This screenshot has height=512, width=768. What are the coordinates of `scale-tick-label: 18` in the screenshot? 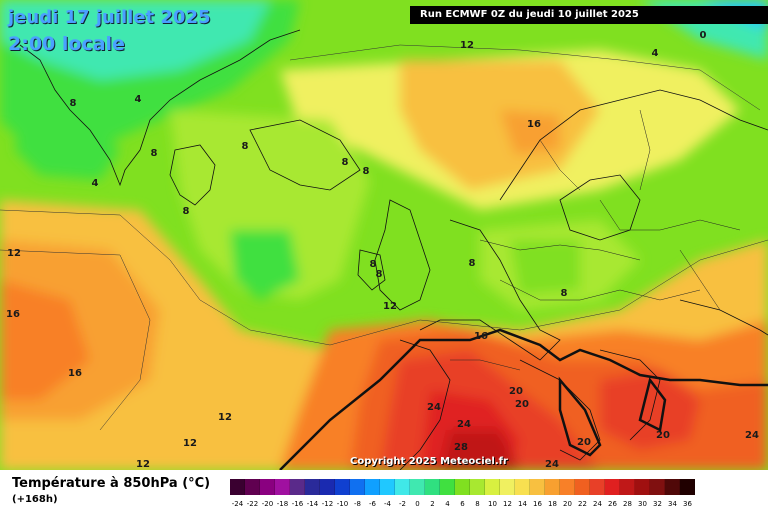 It's located at (552, 504).